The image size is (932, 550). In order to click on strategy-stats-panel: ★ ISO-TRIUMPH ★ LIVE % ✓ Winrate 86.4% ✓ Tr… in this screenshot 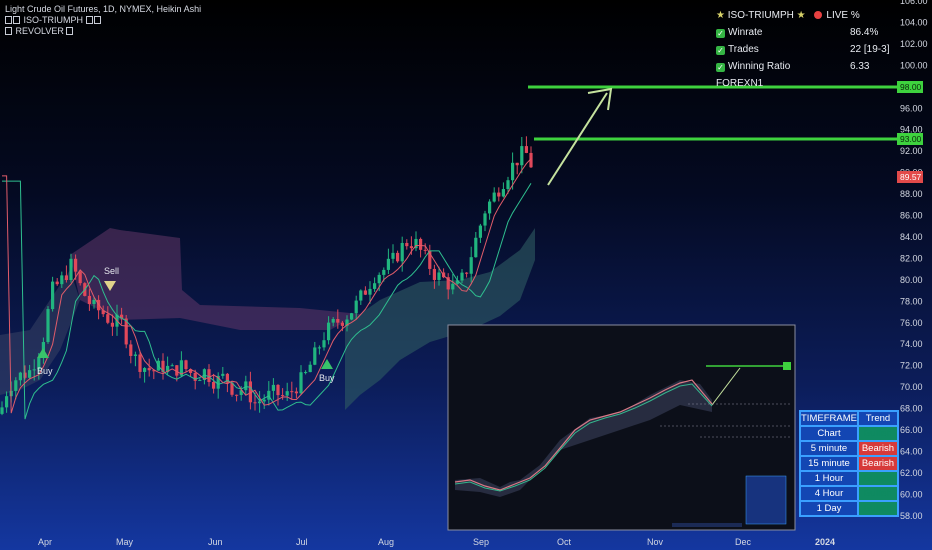, I will do `click(806, 49)`.